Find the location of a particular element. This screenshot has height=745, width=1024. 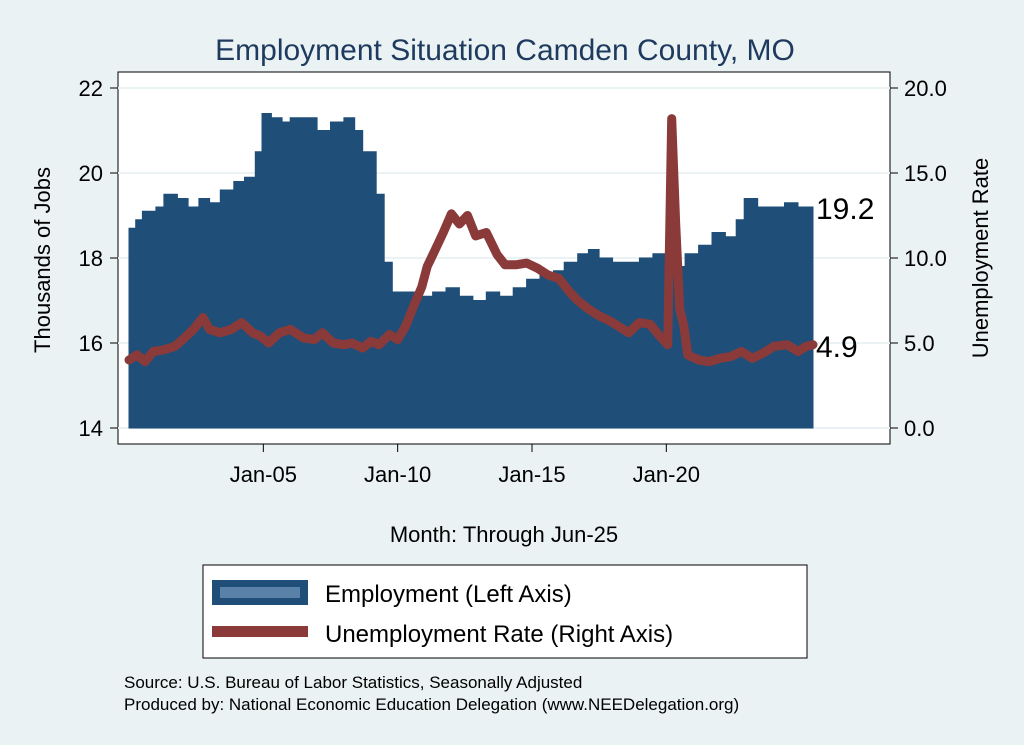

right-tick-label: 5.0 is located at coordinates (919, 343).